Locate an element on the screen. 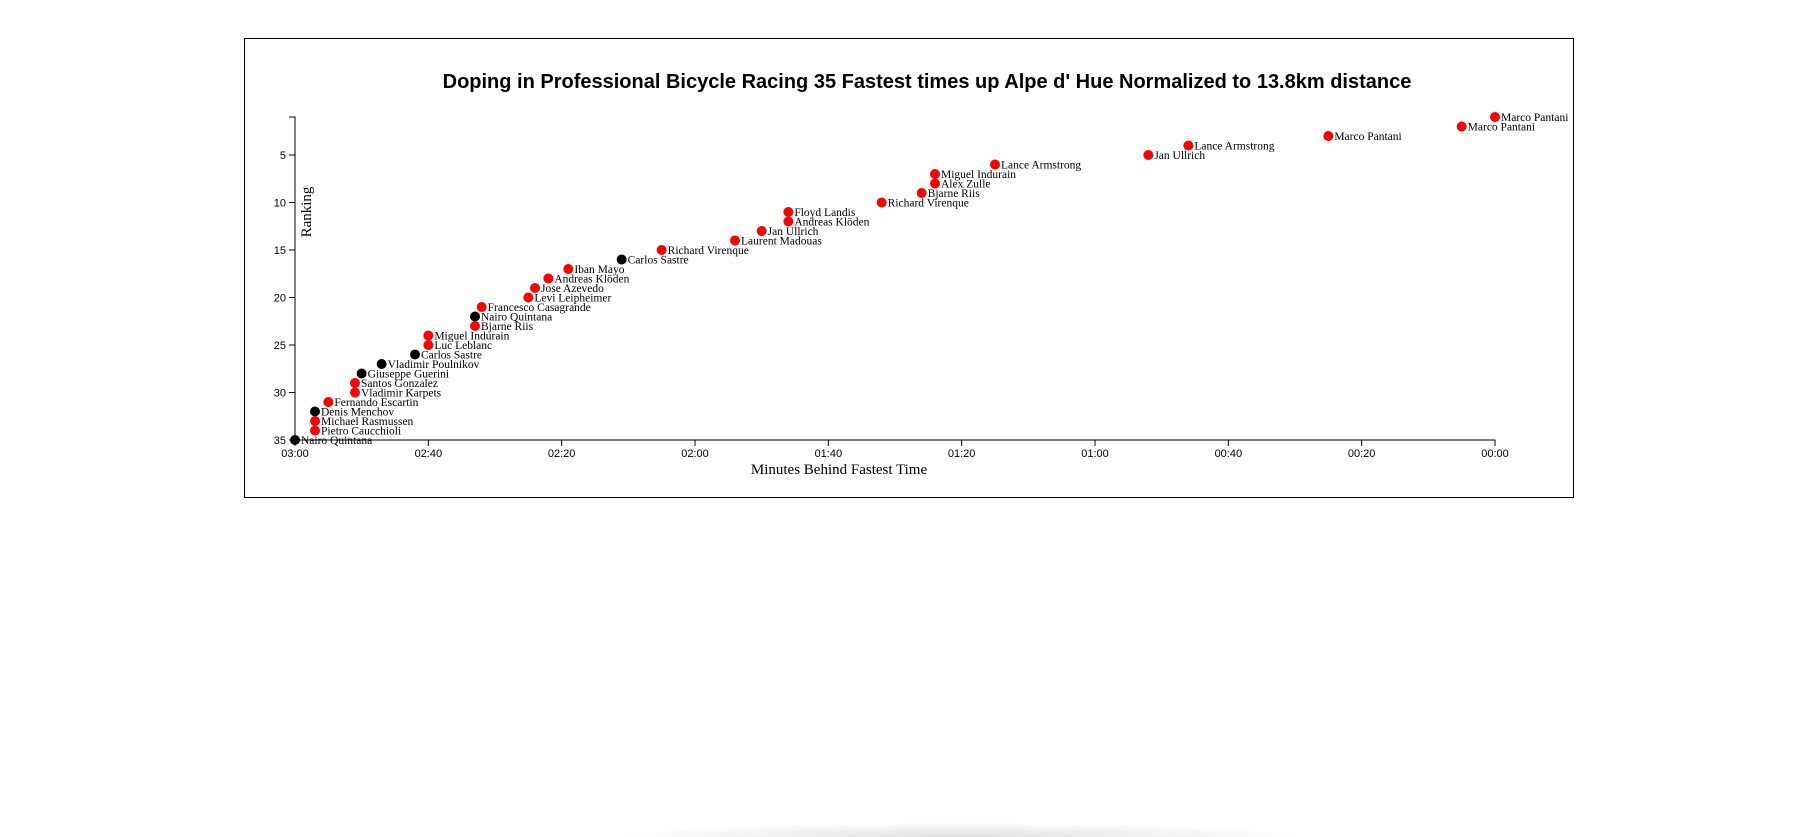 The image size is (1818, 837). x-tick-label: 01:40 is located at coordinates (829, 454).